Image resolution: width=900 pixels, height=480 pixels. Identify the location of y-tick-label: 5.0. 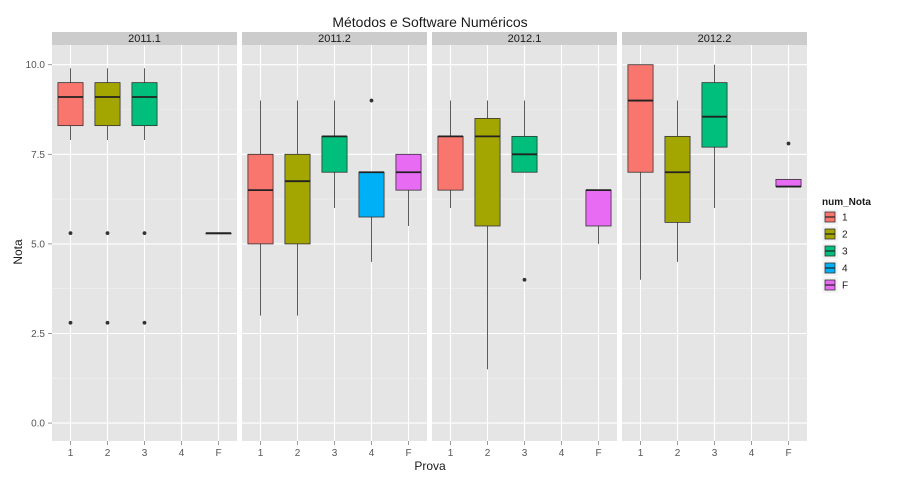
(38, 244).